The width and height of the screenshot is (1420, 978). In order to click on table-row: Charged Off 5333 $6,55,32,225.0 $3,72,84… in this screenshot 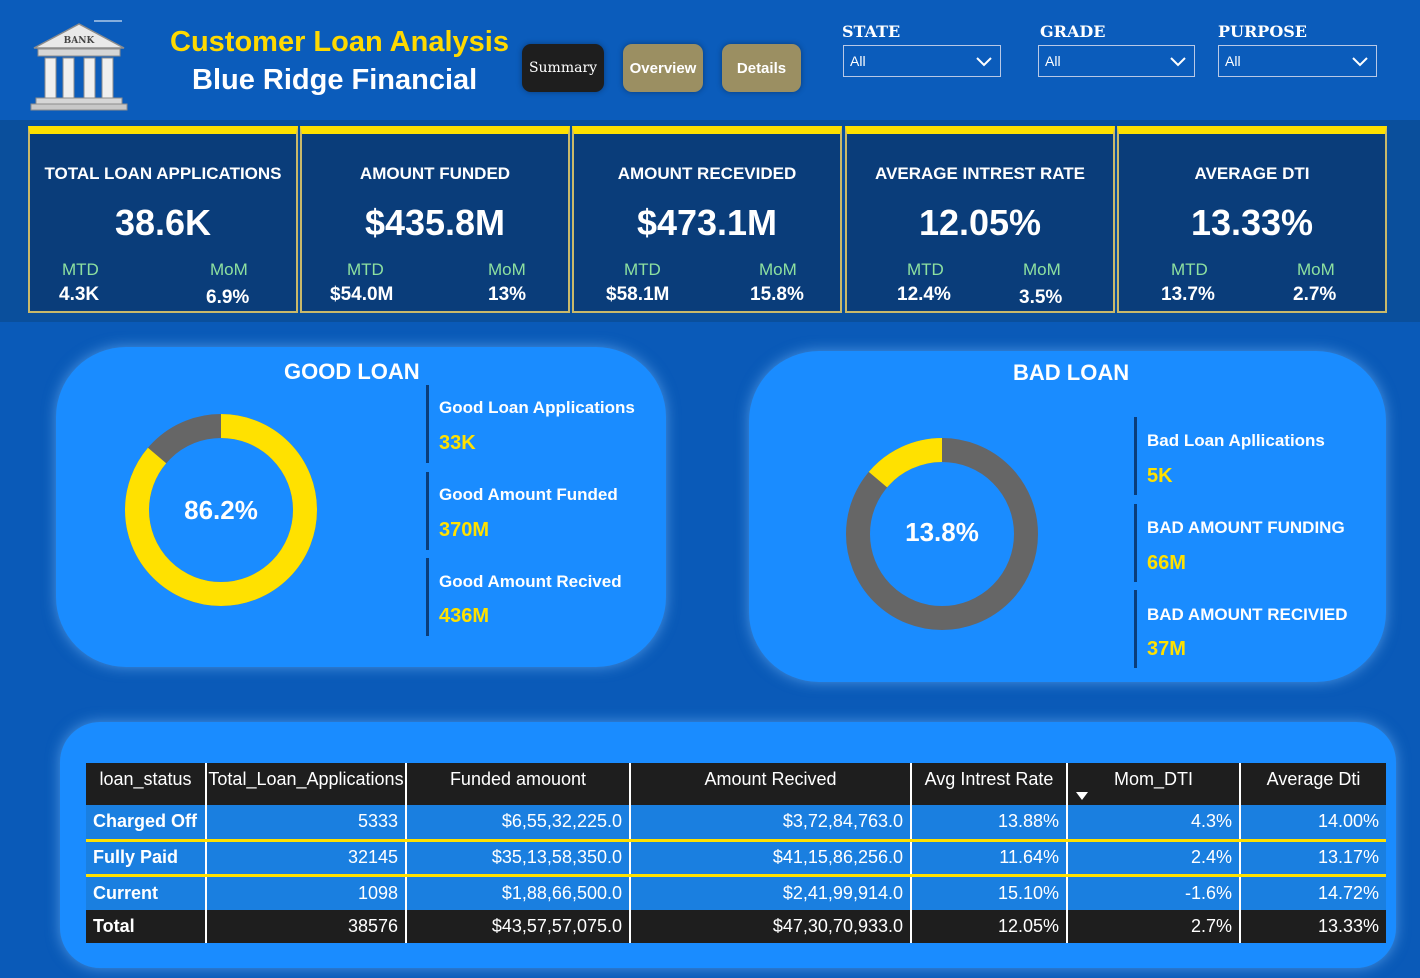, I will do `click(736, 823)`.